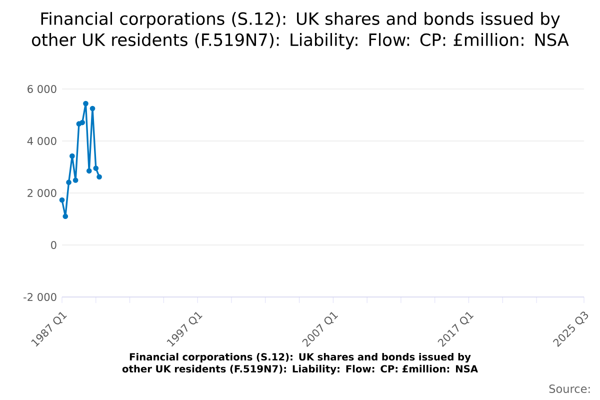 The image size is (600, 400). What do you see at coordinates (40, 296) in the screenshot?
I see `y-tick-label: -2 000` at bounding box center [40, 296].